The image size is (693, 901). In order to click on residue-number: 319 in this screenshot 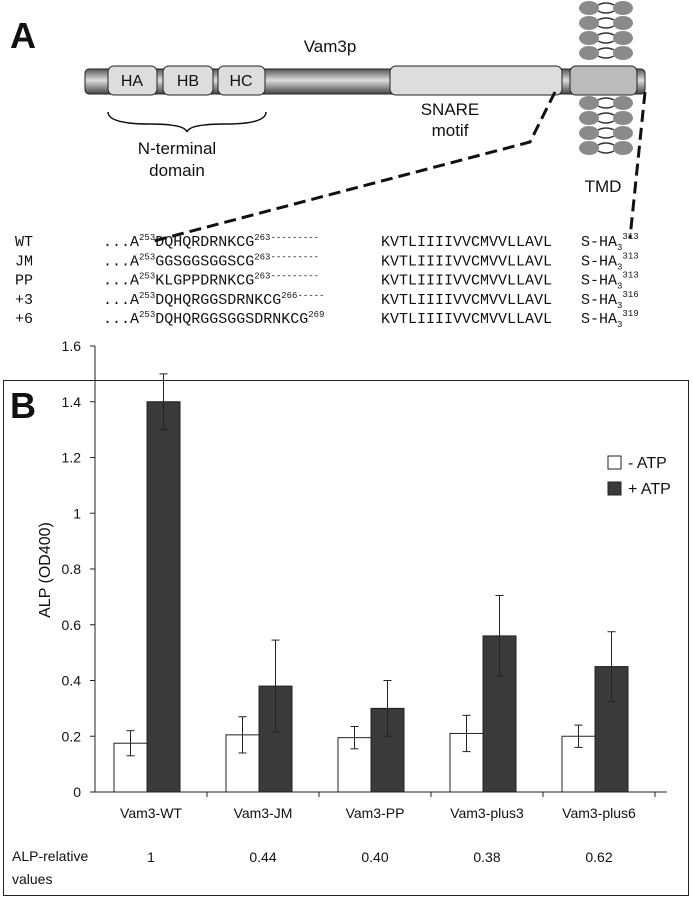, I will do `click(630, 314)`.